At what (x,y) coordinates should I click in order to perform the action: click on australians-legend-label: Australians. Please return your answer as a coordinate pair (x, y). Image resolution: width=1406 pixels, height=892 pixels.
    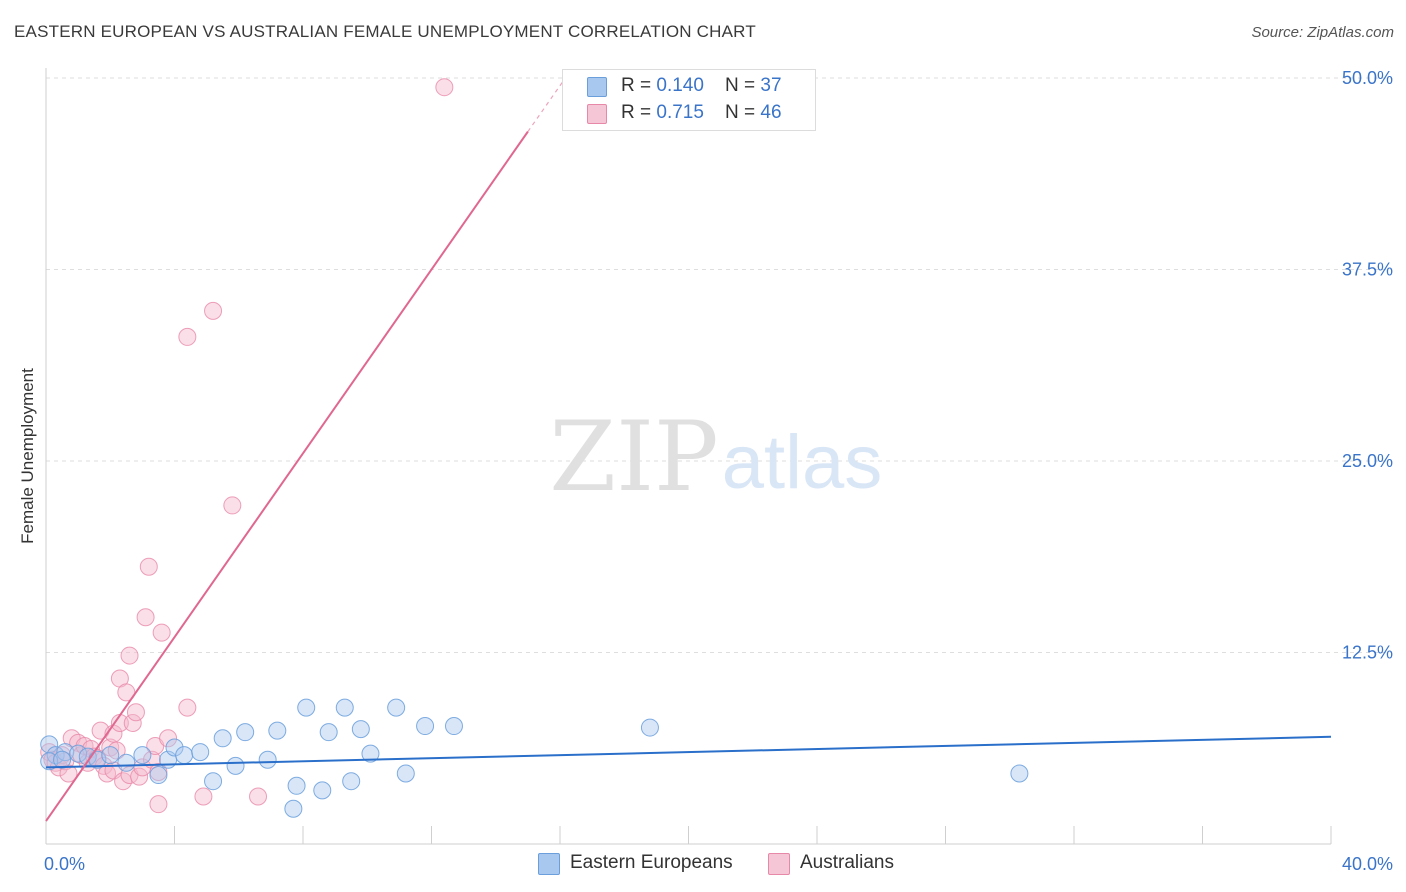
    Looking at the image, I should click on (847, 862).